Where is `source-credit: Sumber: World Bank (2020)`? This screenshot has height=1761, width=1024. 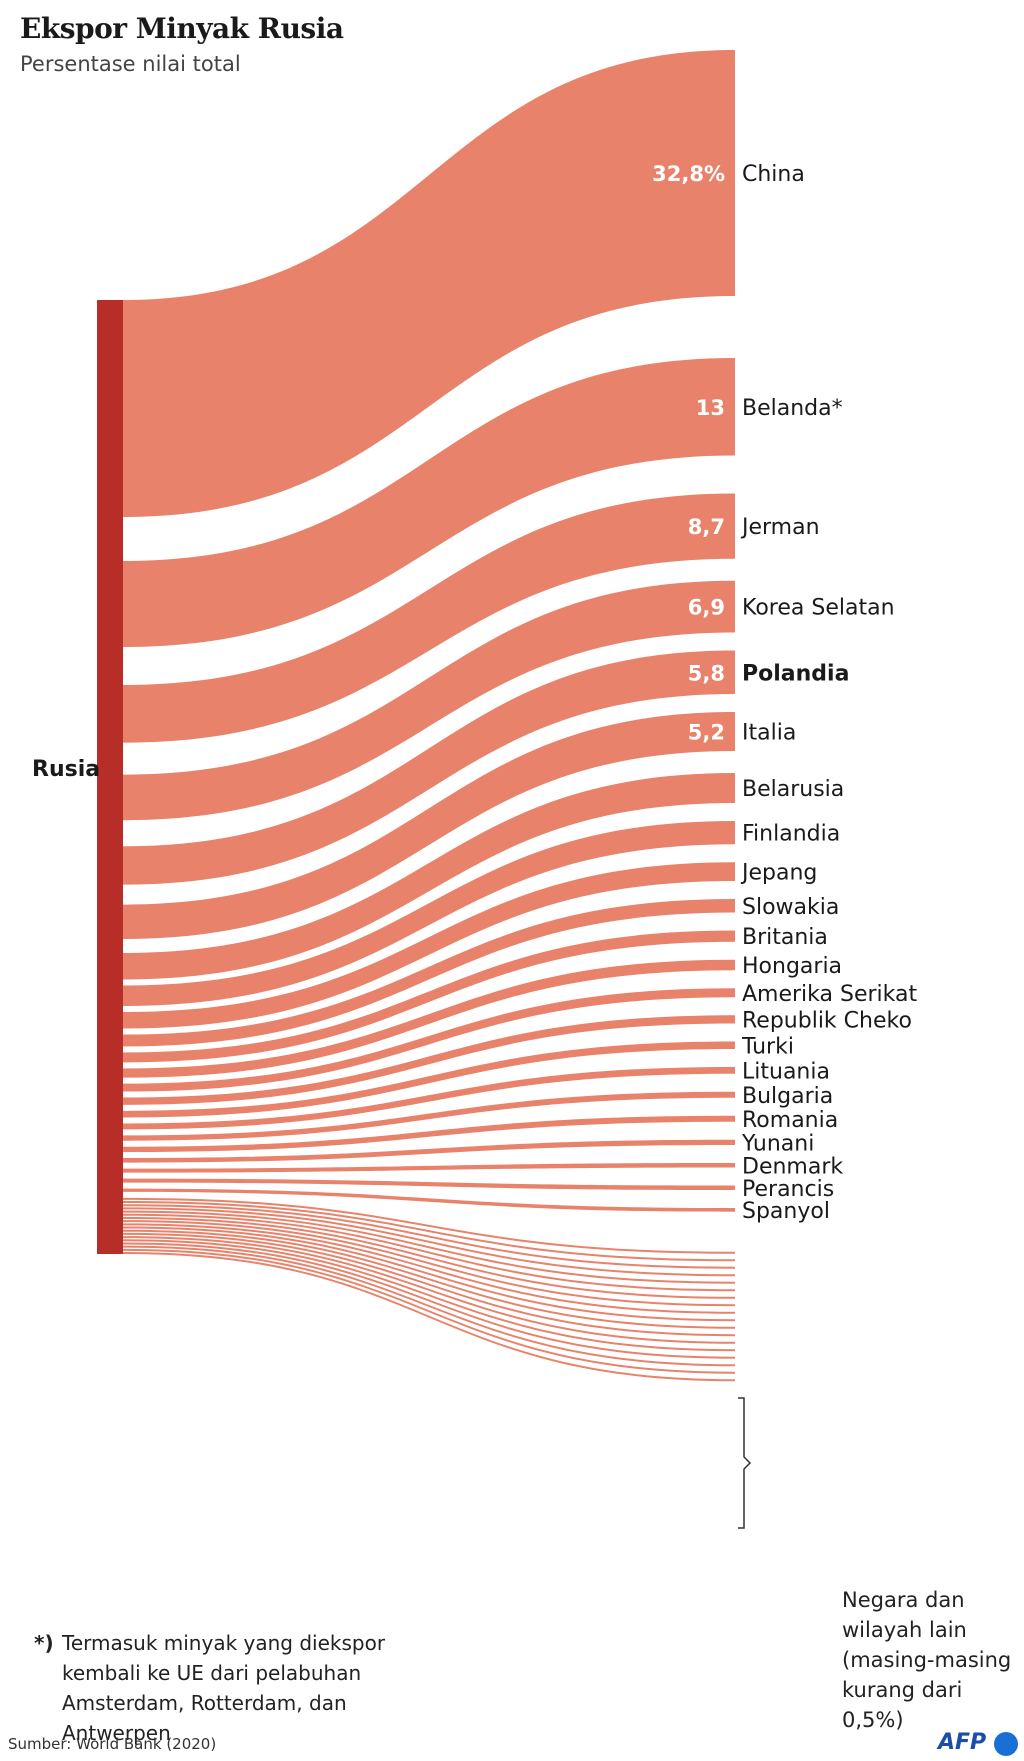 source-credit: Sumber: World Bank (2020) is located at coordinates (112, 1744).